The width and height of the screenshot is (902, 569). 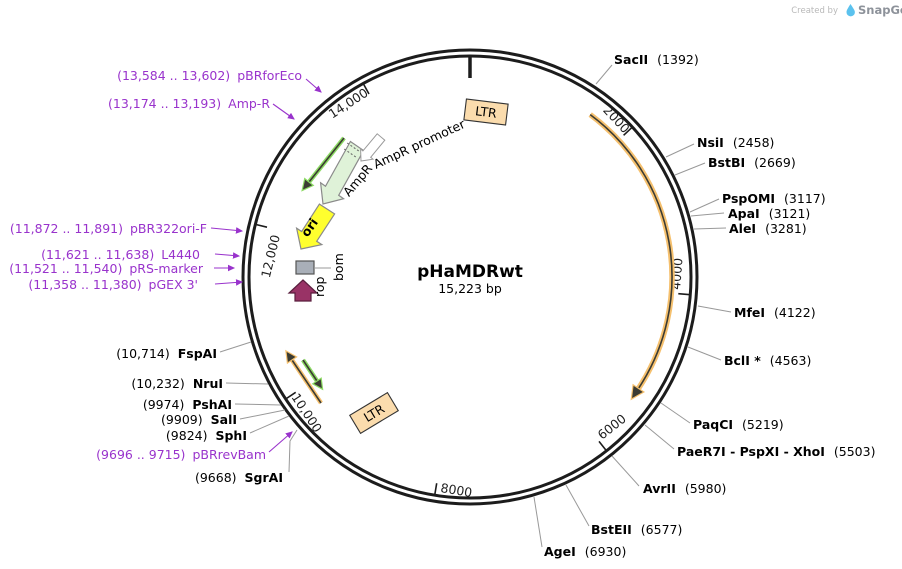 I want to click on primer-line-pbrrevbam, so click(x=280, y=442).